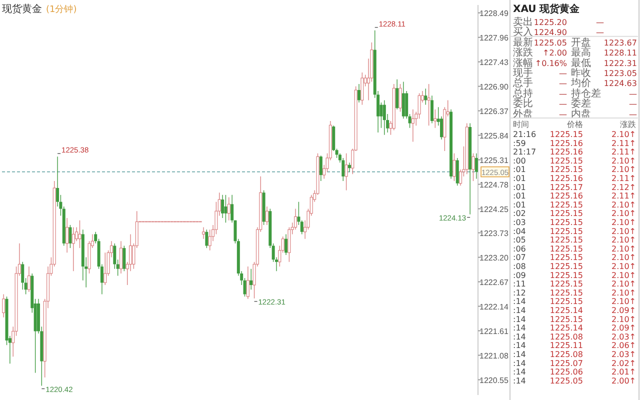 This screenshot has width=640, height=400. Describe the element at coordinates (519, 240) in the screenshot. I see `text: :05` at that location.